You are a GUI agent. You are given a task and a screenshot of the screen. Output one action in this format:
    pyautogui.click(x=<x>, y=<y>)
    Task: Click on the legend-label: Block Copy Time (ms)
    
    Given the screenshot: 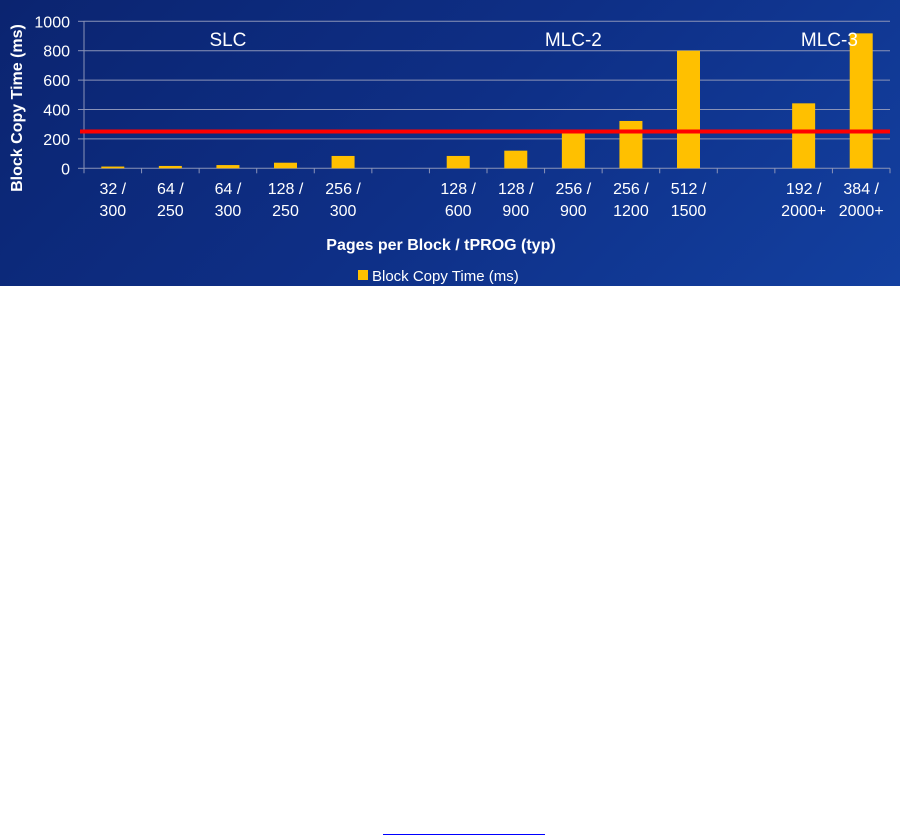 What is the action you would take?
    pyautogui.click(x=445, y=276)
    